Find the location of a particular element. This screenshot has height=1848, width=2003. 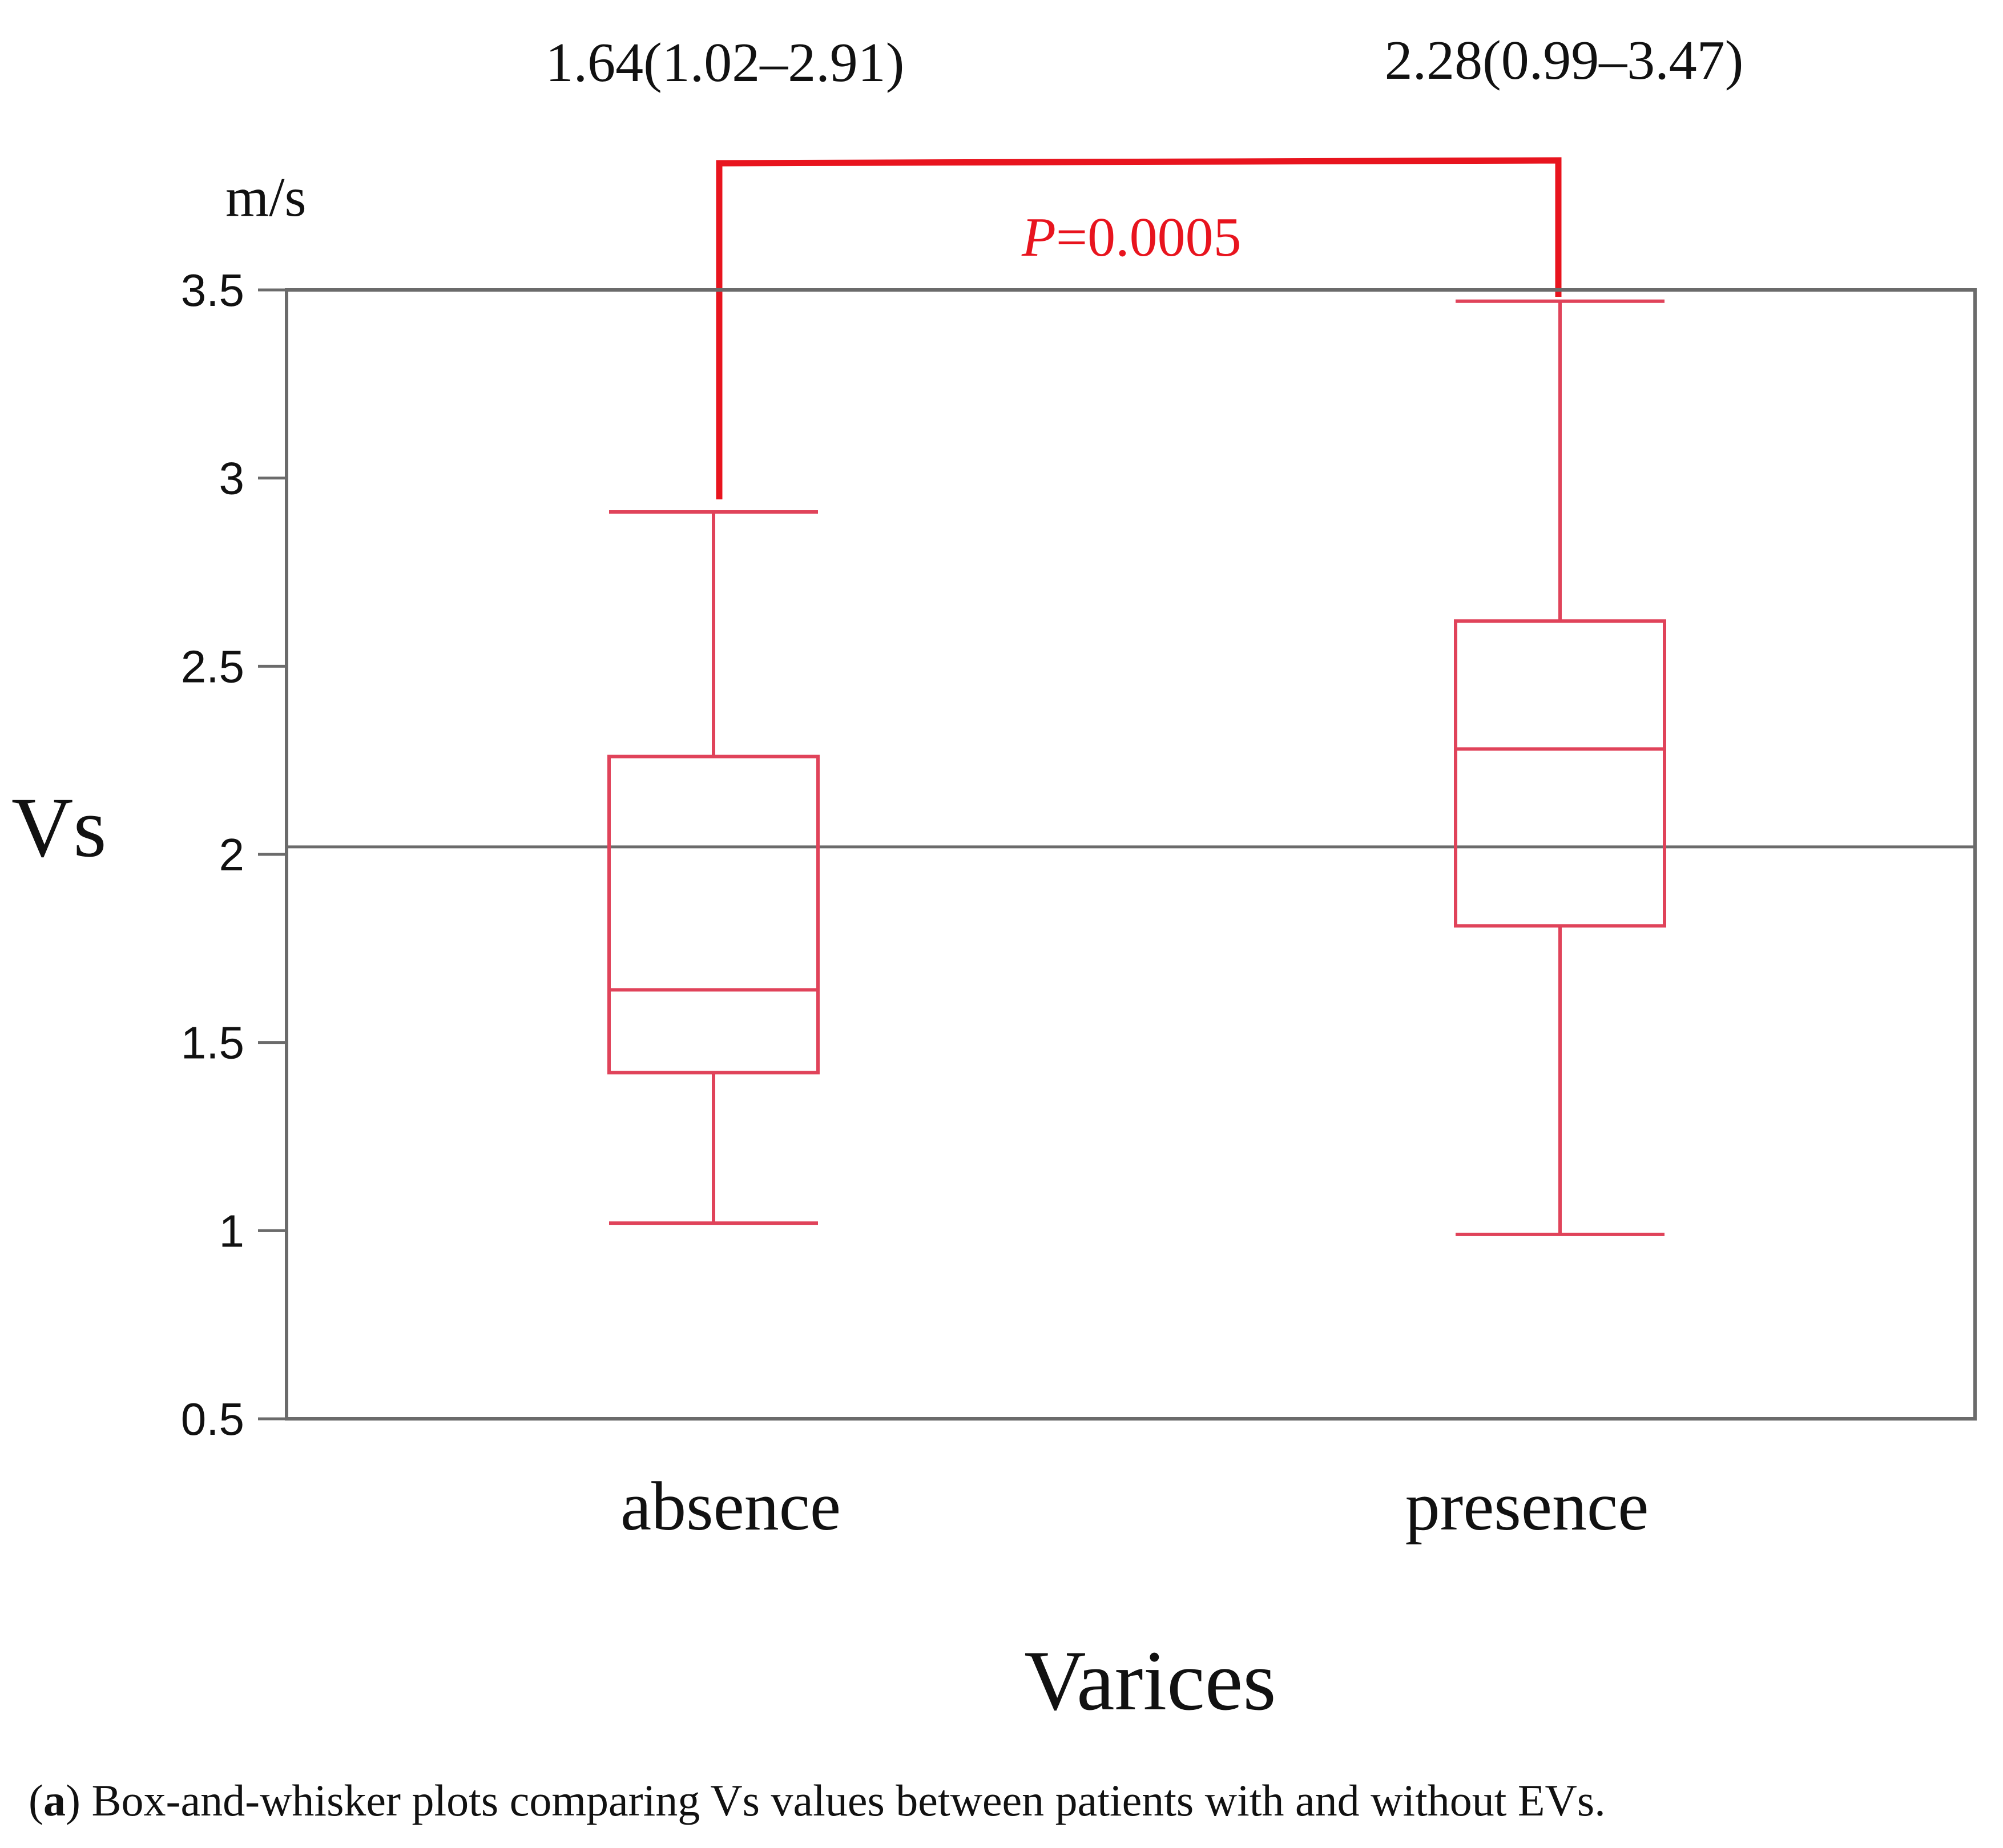

significance-bracket-line is located at coordinates (1139, 328).